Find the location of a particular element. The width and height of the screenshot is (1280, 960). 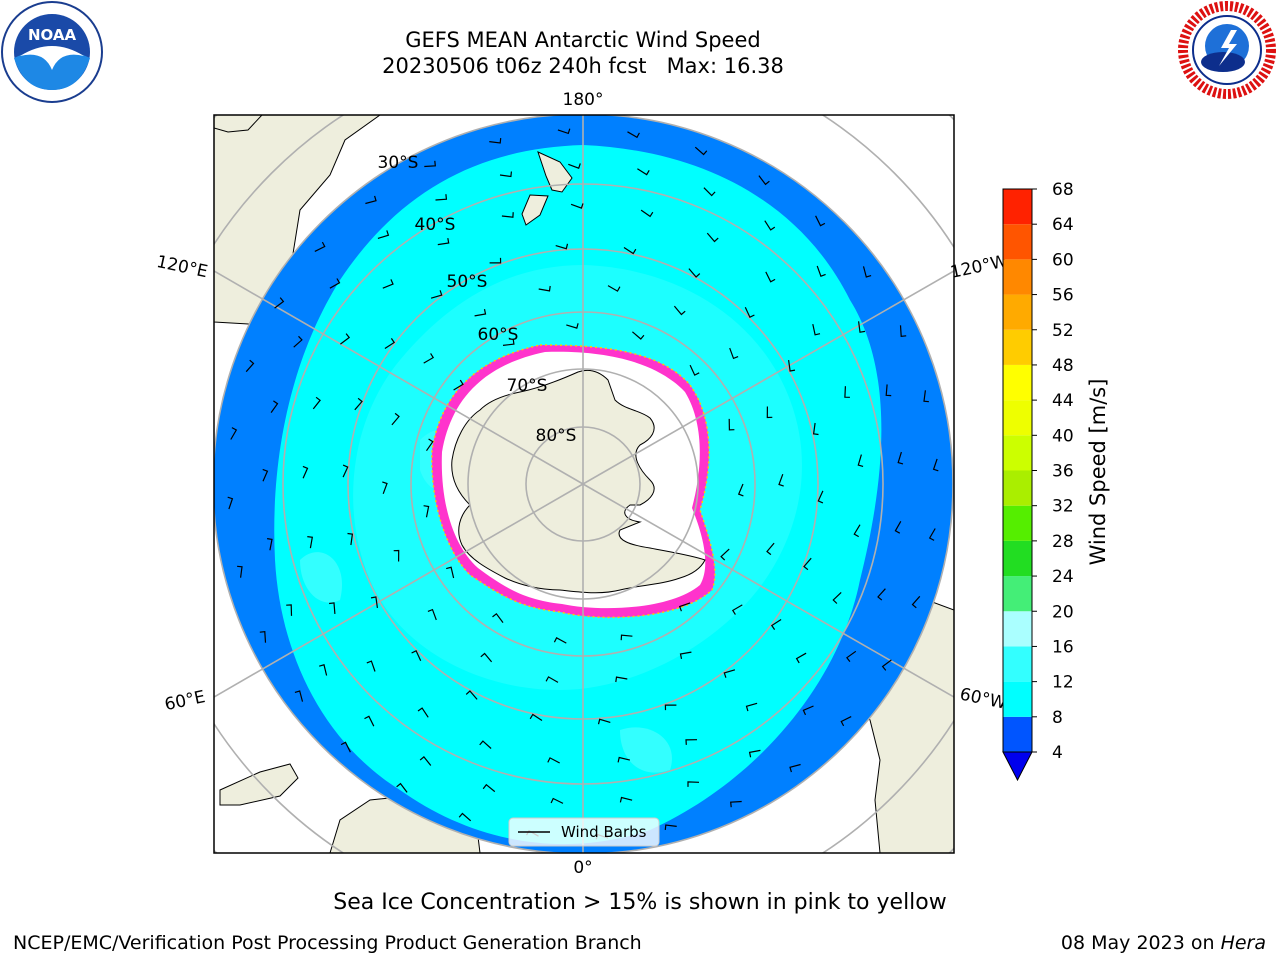

colorbar-tick-label: 8 is located at coordinates (1057, 718).